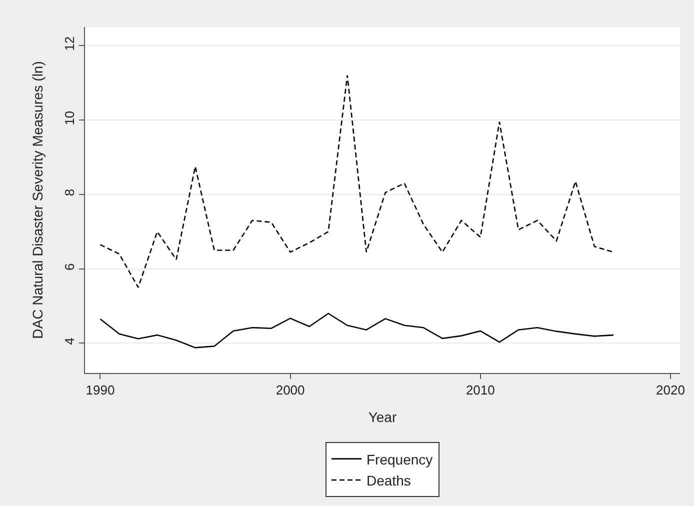  What do you see at coordinates (69, 266) in the screenshot?
I see `y-tick-label: 6` at bounding box center [69, 266].